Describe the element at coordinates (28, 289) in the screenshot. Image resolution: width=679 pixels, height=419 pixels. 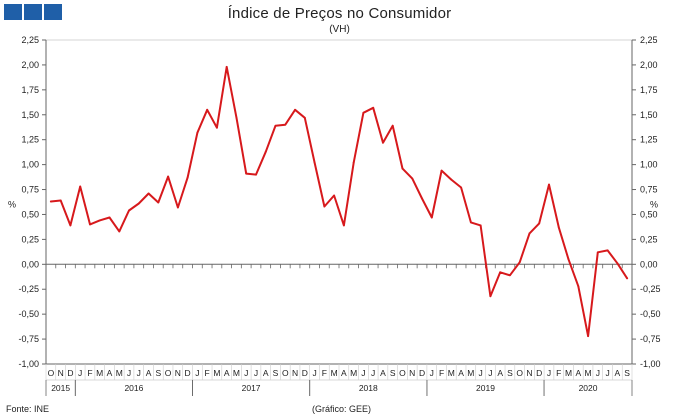
I see `y-tick-label-left: -0,25` at that location.